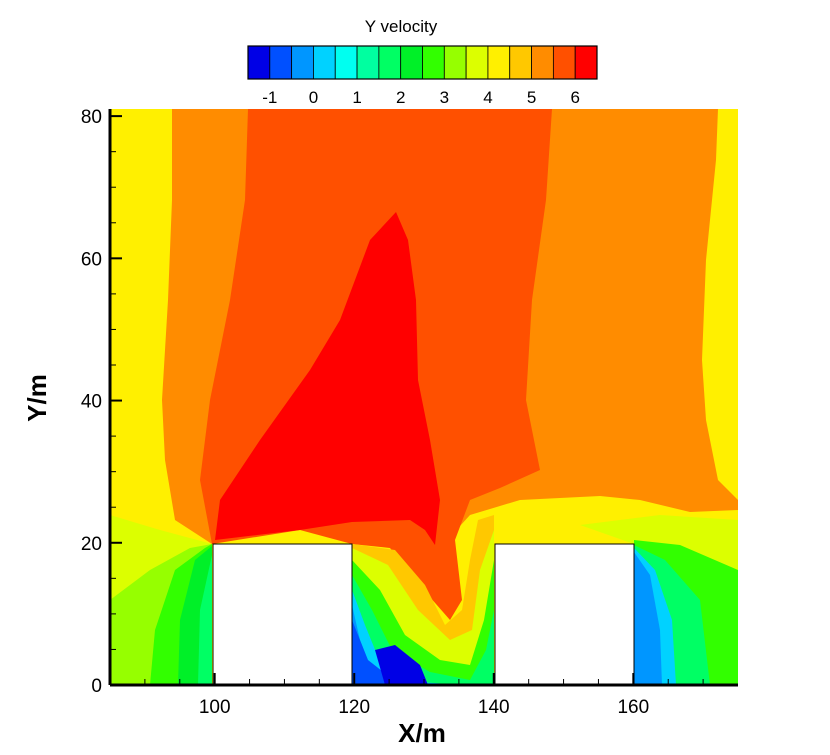  What do you see at coordinates (401, 665) in the screenshot?
I see `contour-canyon-blue3` at bounding box center [401, 665].